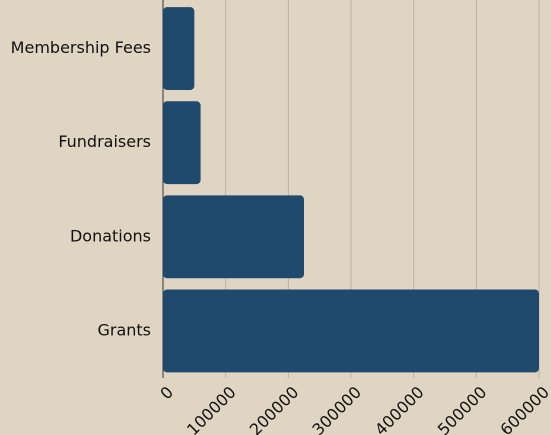 Image resolution: width=551 pixels, height=435 pixels. I want to click on y-tick-label: Donations, so click(110, 235).